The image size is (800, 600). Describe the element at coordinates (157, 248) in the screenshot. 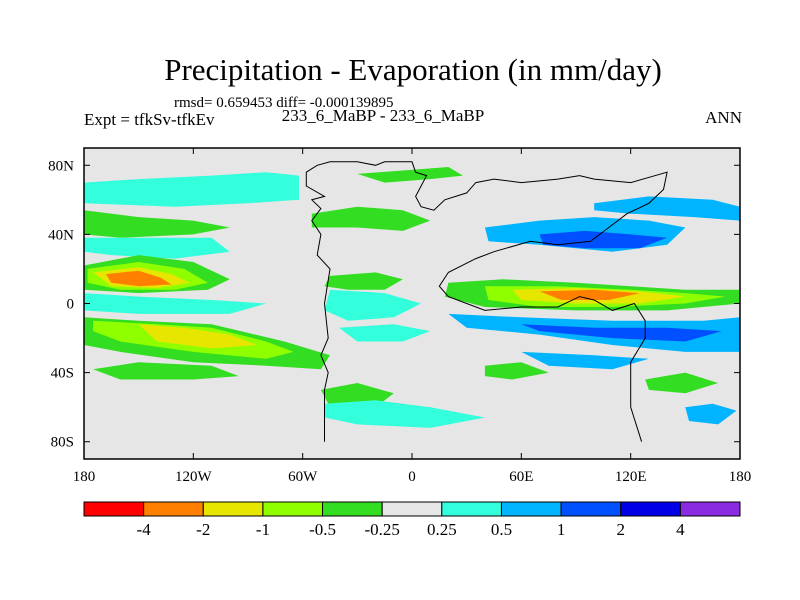

I see `contour-pacific-nh-cyan` at that location.